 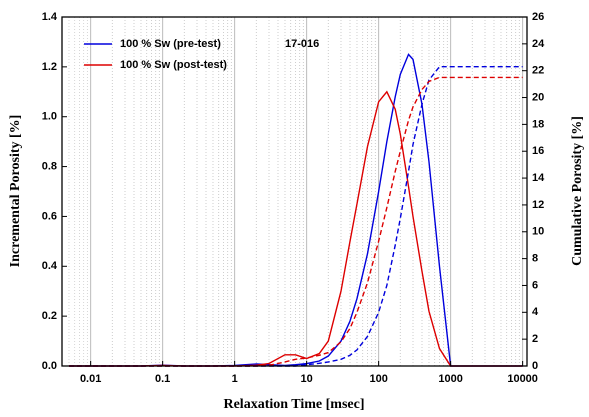 What do you see at coordinates (535, 339) in the screenshot?
I see `y2-tick-label: 2` at bounding box center [535, 339].